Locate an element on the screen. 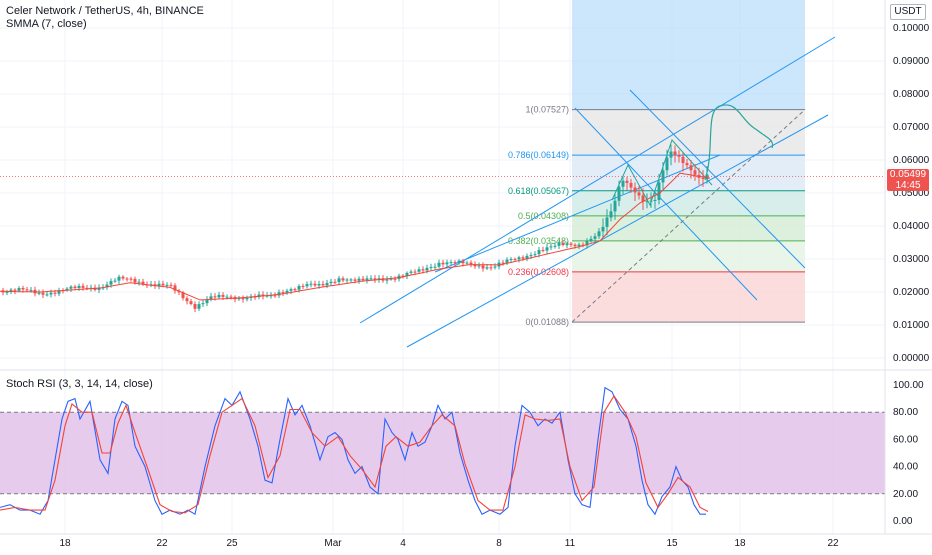 Image resolution: width=932 pixels, height=555 pixels. rsi-tick-label: 100.00 is located at coordinates (908, 385).